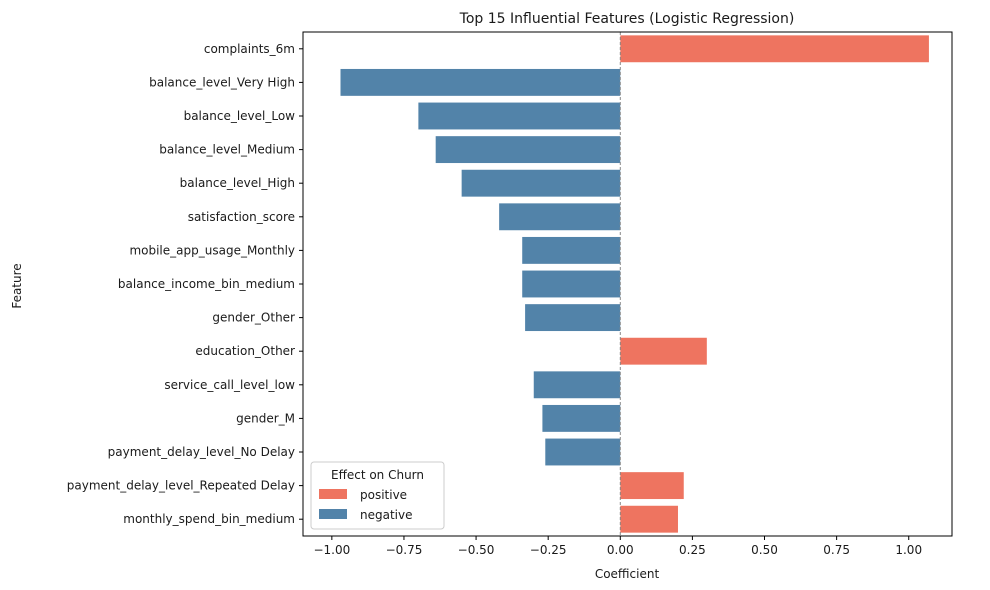 This screenshot has height=590, width=990. I want to click on legend: Effect on Churn positive negative, so click(377, 495).